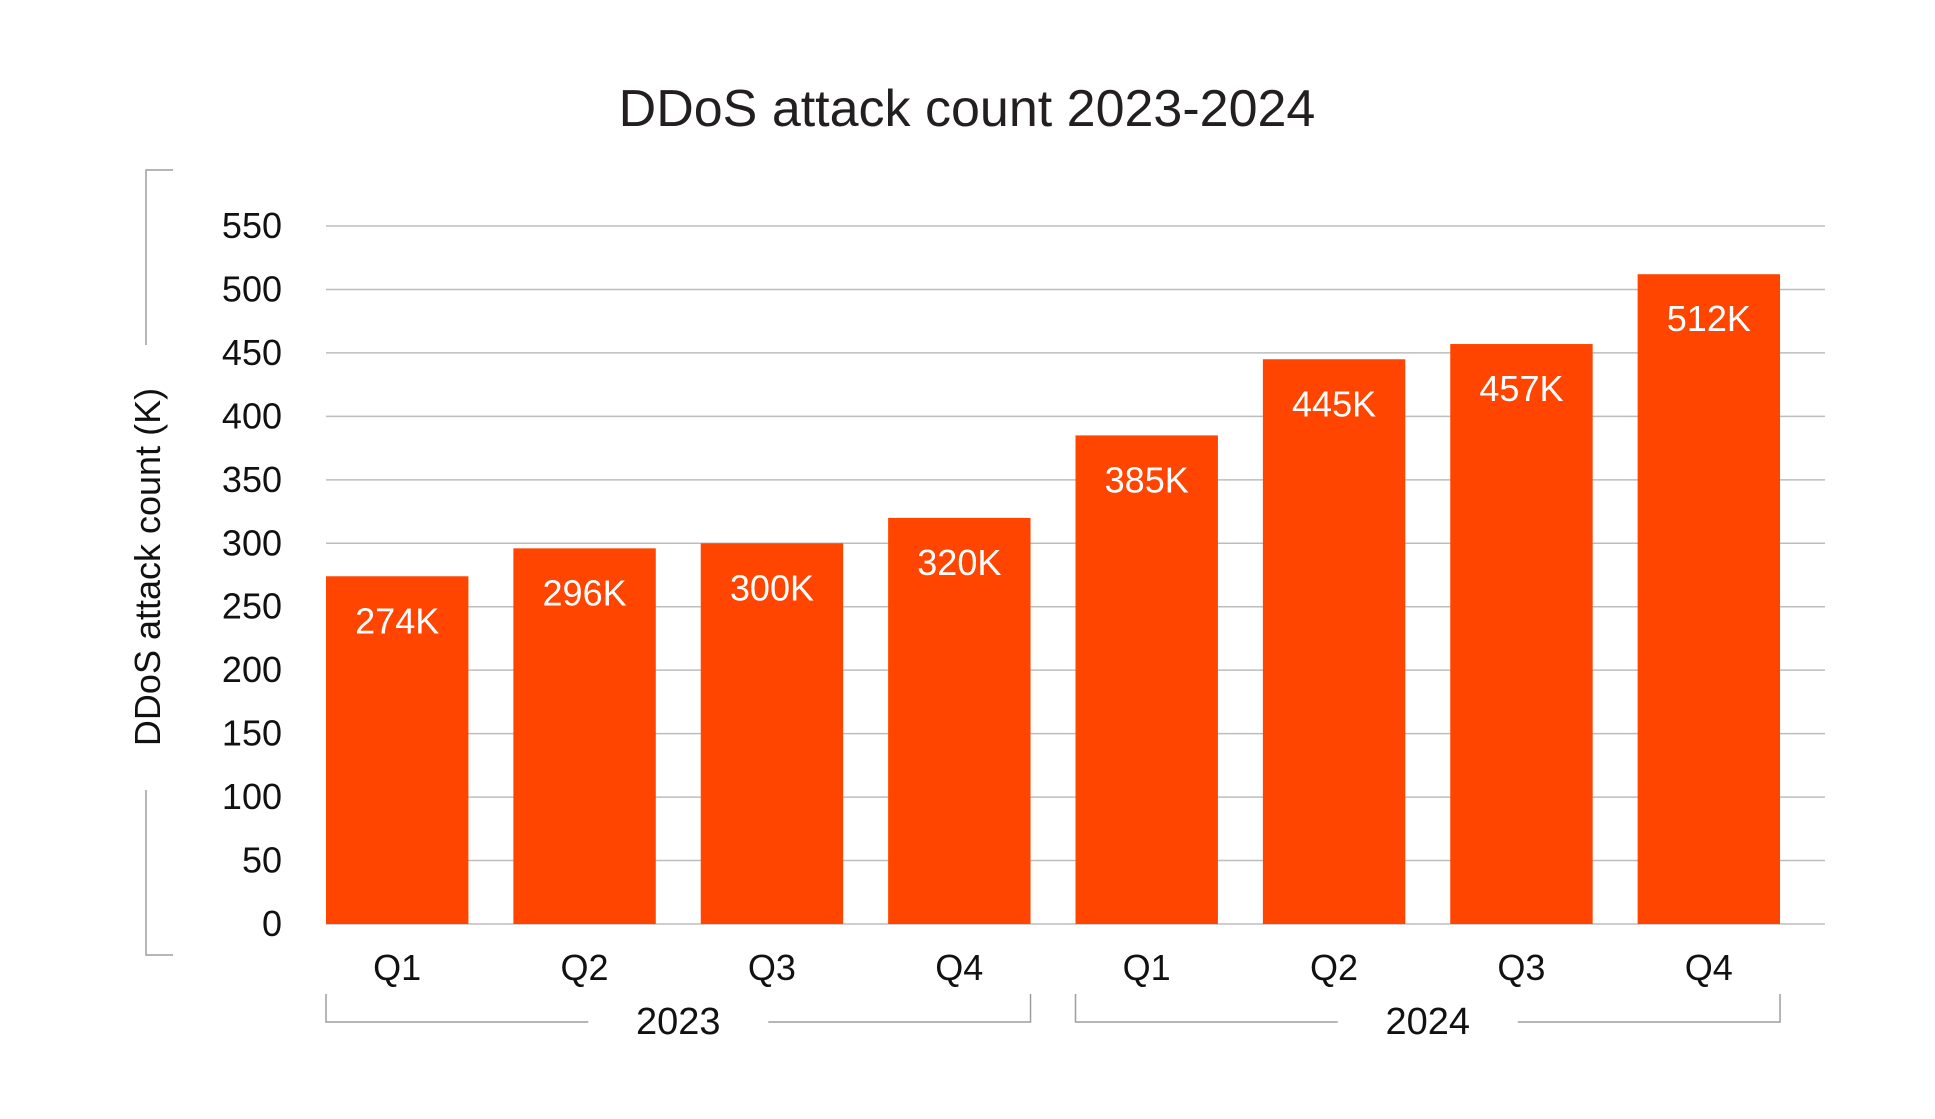  I want to click on y-axis: DDoS attack count (K), so click(150, 562).